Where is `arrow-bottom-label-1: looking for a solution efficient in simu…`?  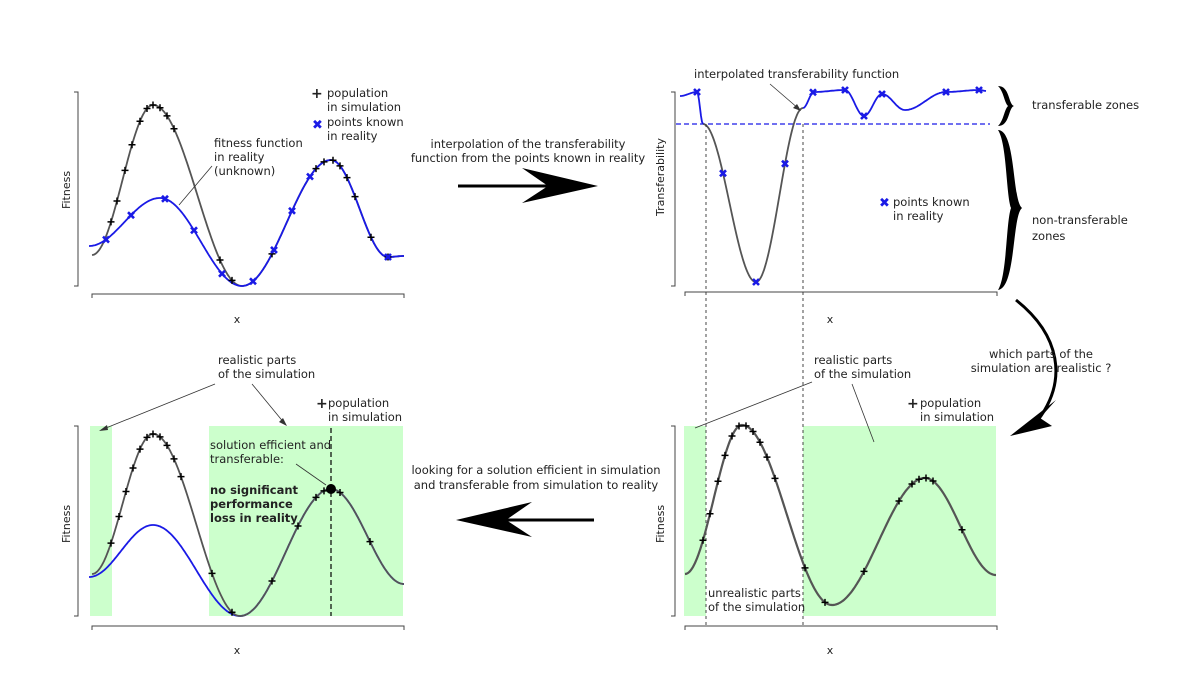
arrow-bottom-label-1: looking for a solution efficient in simu… is located at coordinates (535, 470).